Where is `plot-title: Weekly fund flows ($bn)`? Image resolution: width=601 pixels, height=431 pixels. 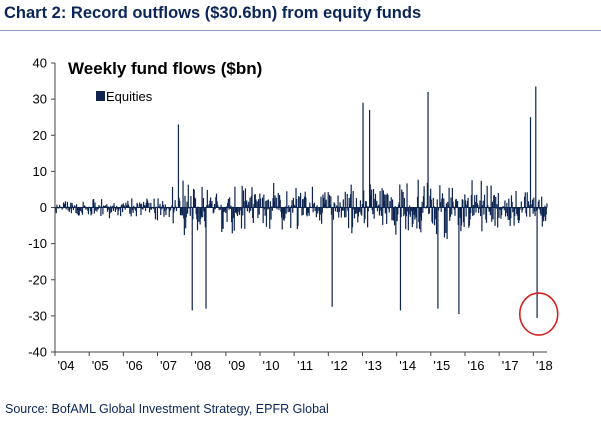 plot-title: Weekly fund flows ($bn) is located at coordinates (165, 68).